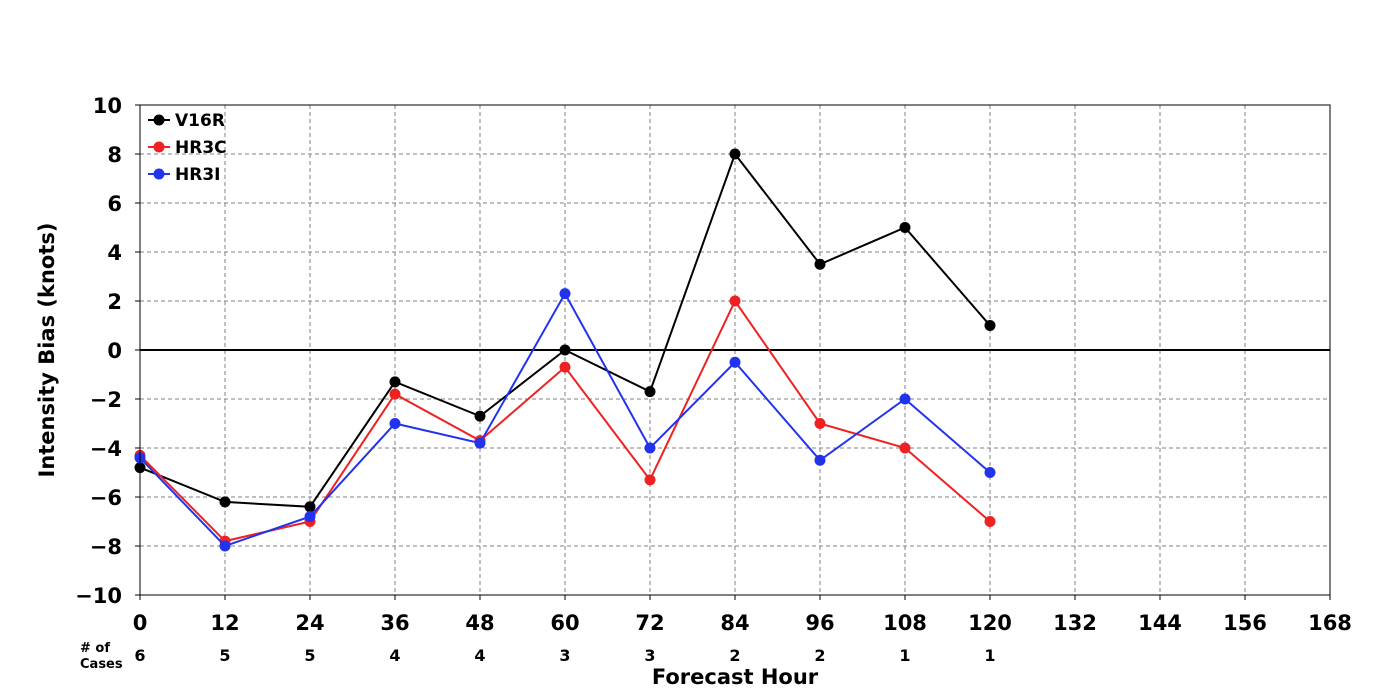 This screenshot has height=700, width=1400. Describe the element at coordinates (106, 449) in the screenshot. I see `y-tick-label: −4` at that location.